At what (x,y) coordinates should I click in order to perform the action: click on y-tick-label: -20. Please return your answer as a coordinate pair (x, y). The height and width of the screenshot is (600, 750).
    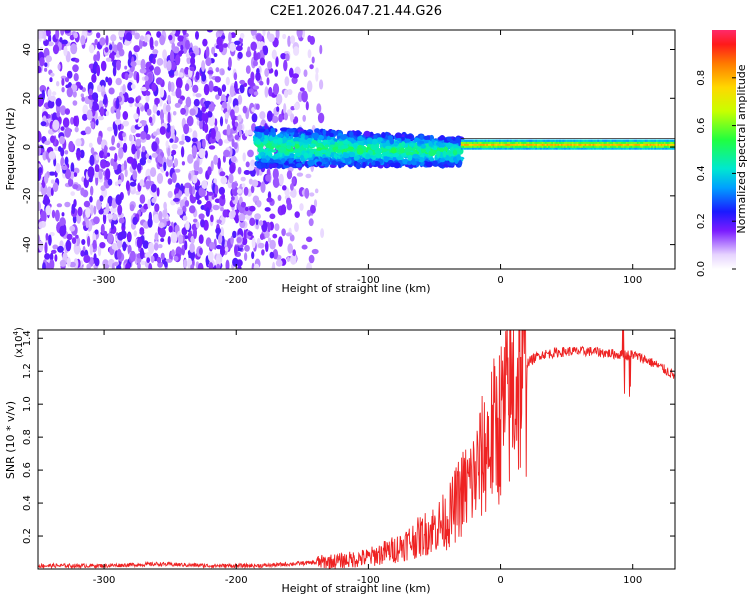
    Looking at the image, I should click on (27, 196).